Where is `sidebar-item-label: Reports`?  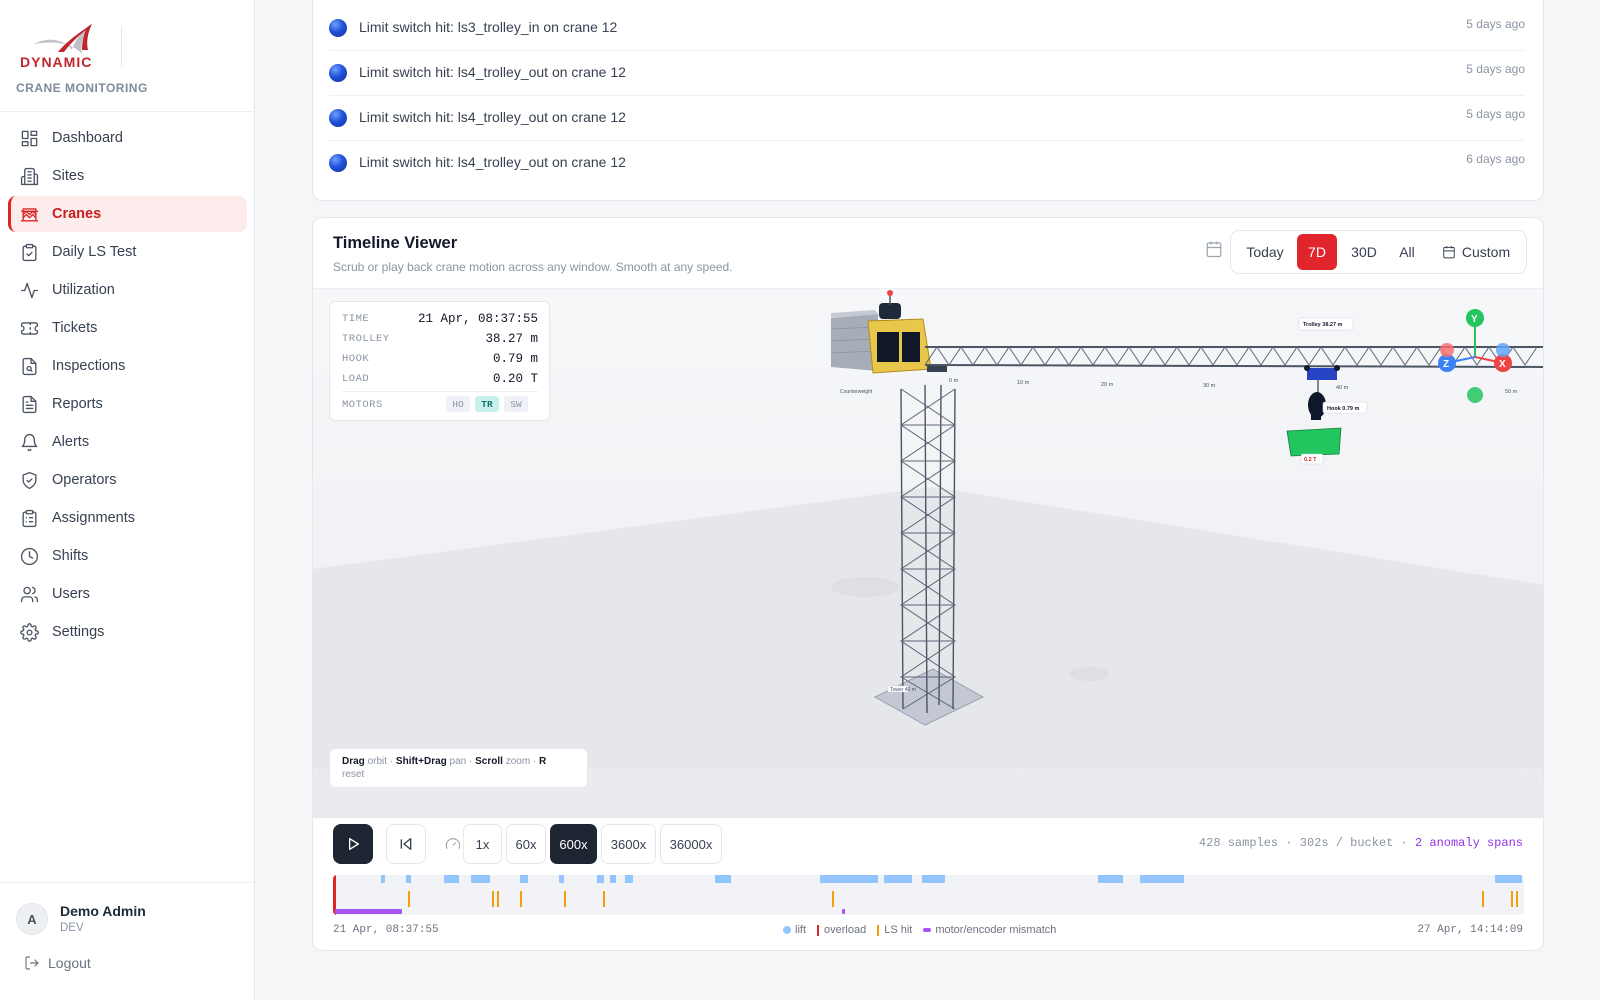 sidebar-item-label: Reports is located at coordinates (77, 404).